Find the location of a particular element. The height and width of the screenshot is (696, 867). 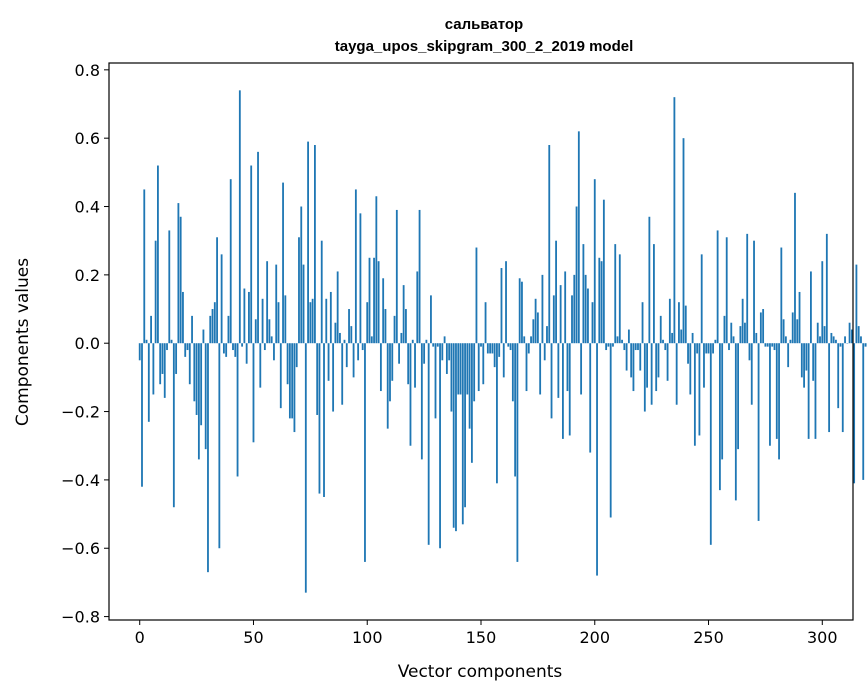

y-axis-ticks: −0.8 −0.6 −0.4 −0.2 0.0 0.2 0.4 0.6 0.8 is located at coordinates (85, 344).